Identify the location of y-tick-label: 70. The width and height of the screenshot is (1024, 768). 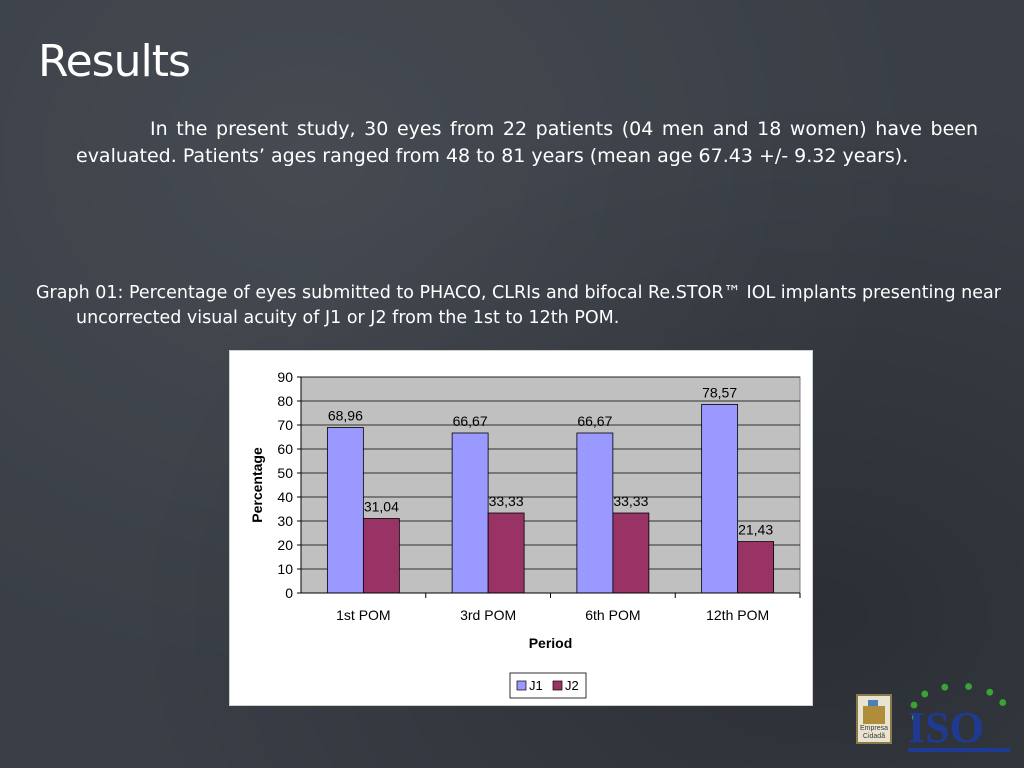
(285, 425).